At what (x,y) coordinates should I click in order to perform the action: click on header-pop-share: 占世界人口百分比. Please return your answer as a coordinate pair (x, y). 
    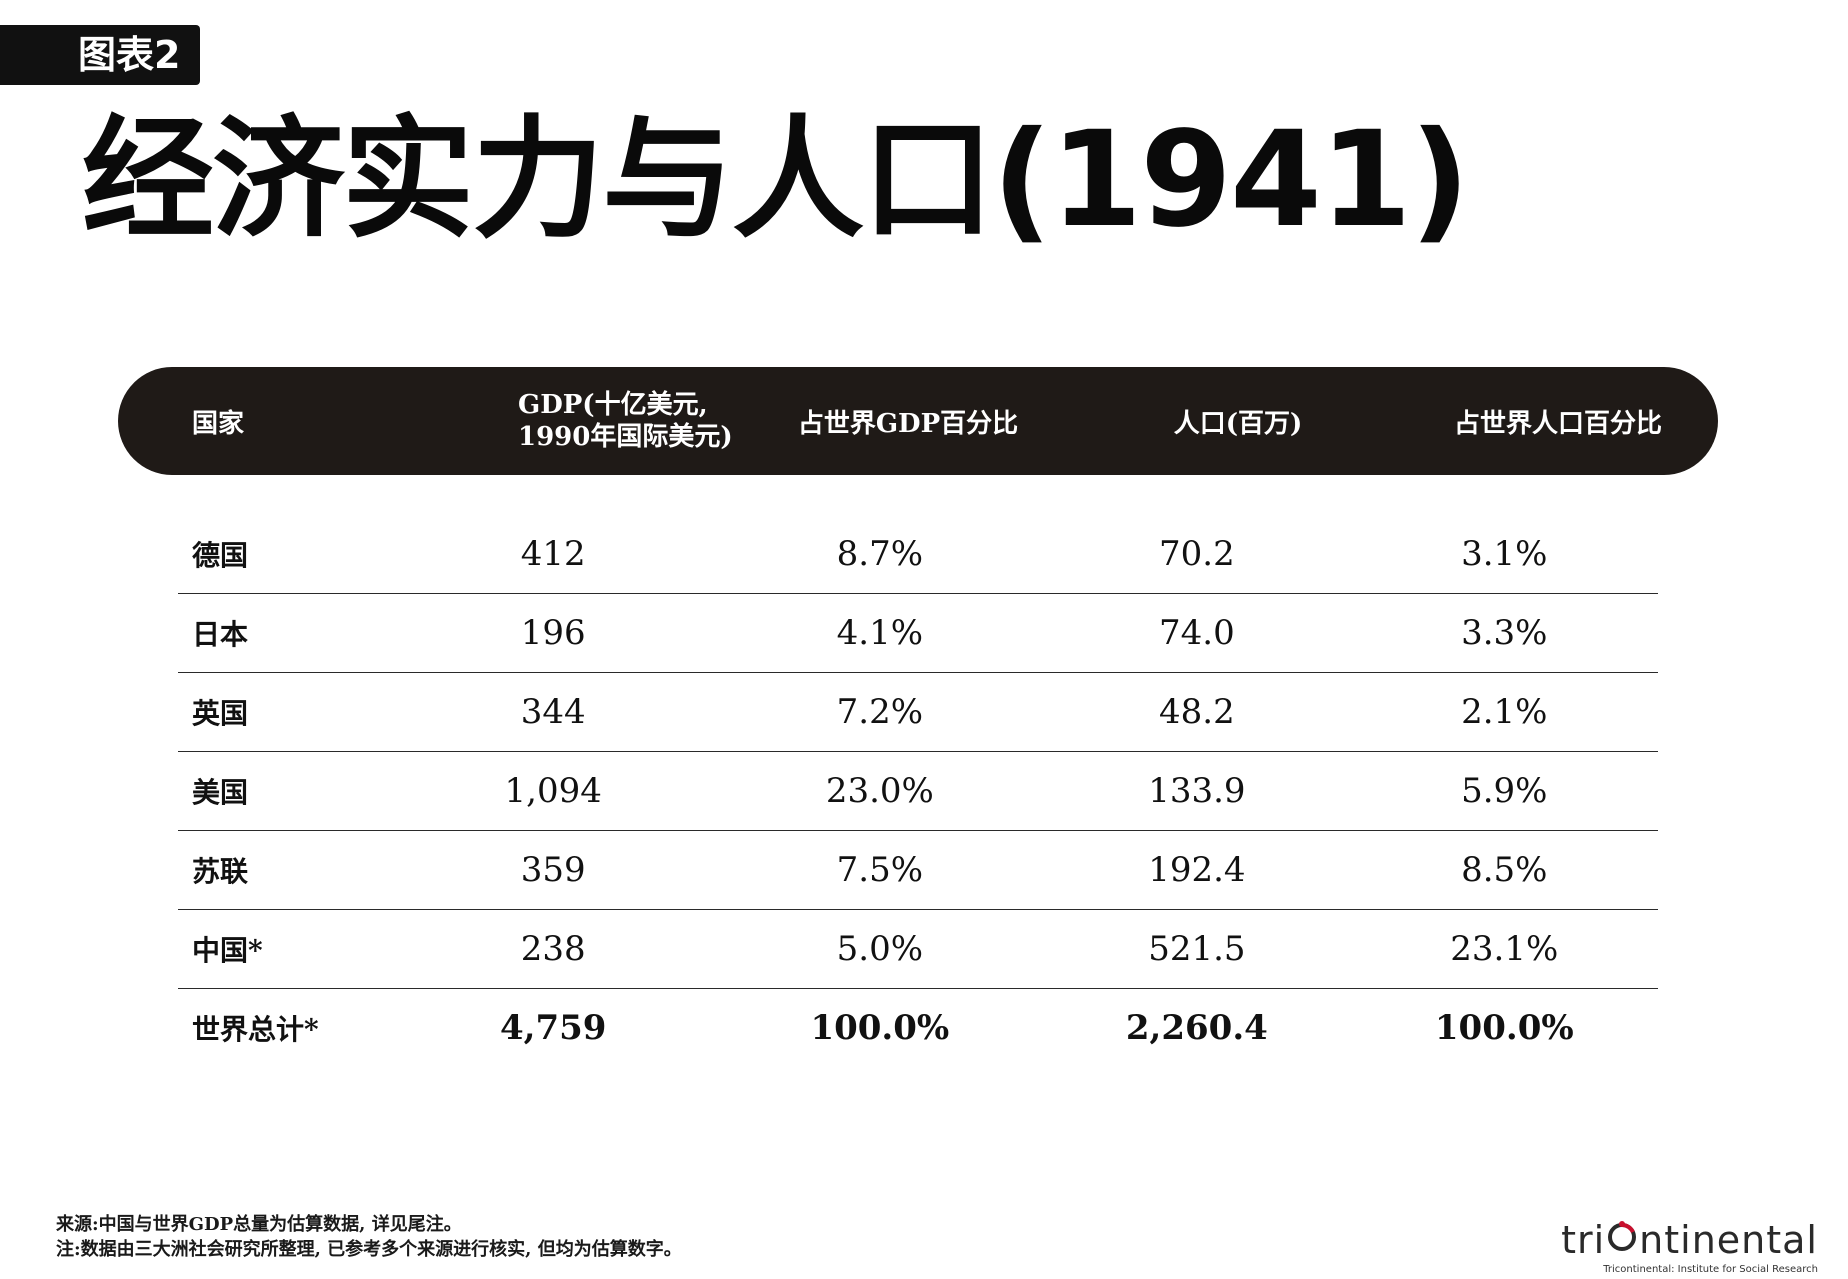
    Looking at the image, I should click on (1557, 423).